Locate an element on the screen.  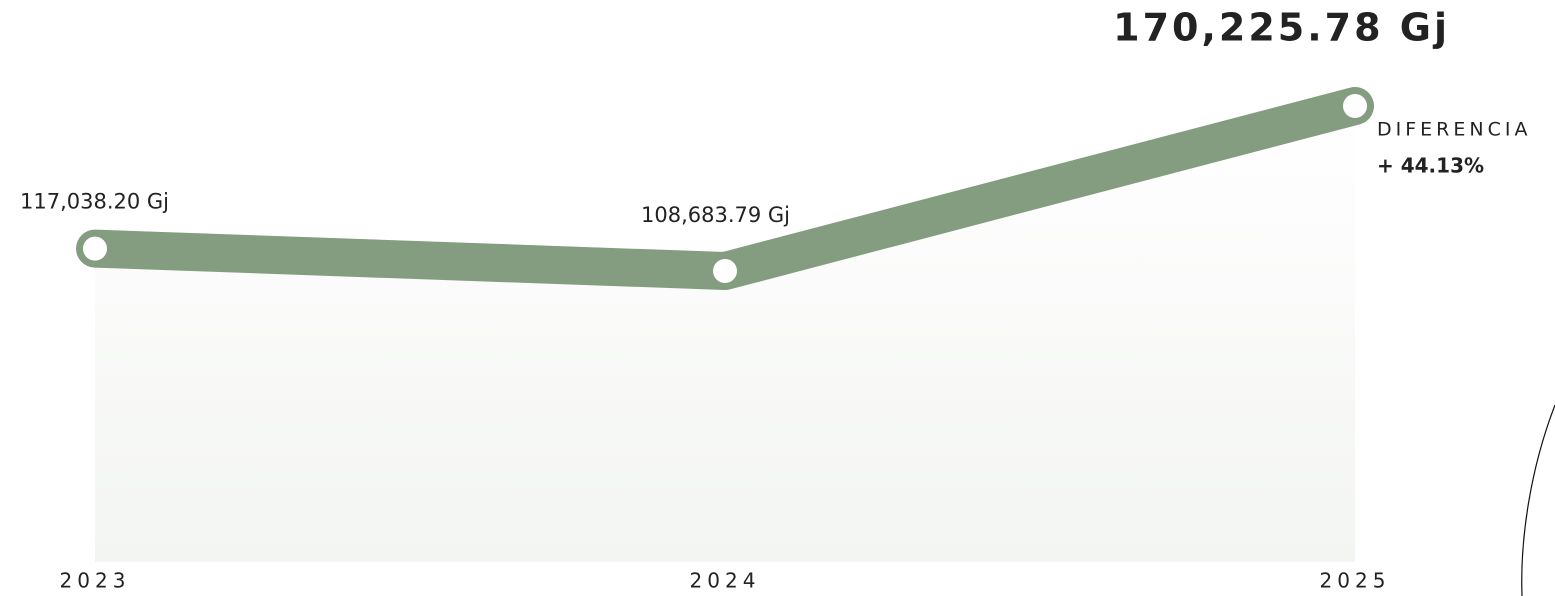
annotation-value: + 44.13% is located at coordinates (1430, 166).